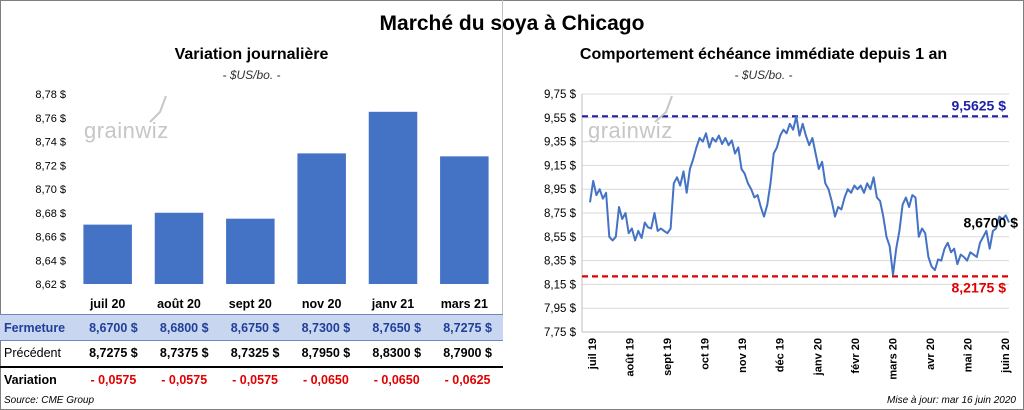 The height and width of the screenshot is (410, 1024). Describe the element at coordinates (991, 223) in the screenshot. I see `last-value-label: 8,6700 $` at that location.